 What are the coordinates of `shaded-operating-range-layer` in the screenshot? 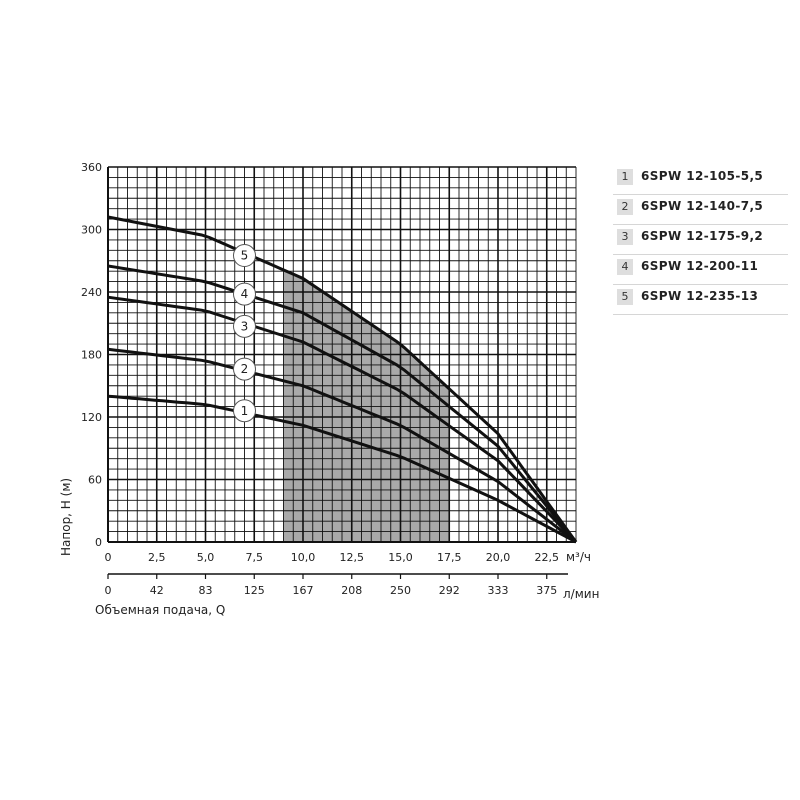 It's located at (366, 405).